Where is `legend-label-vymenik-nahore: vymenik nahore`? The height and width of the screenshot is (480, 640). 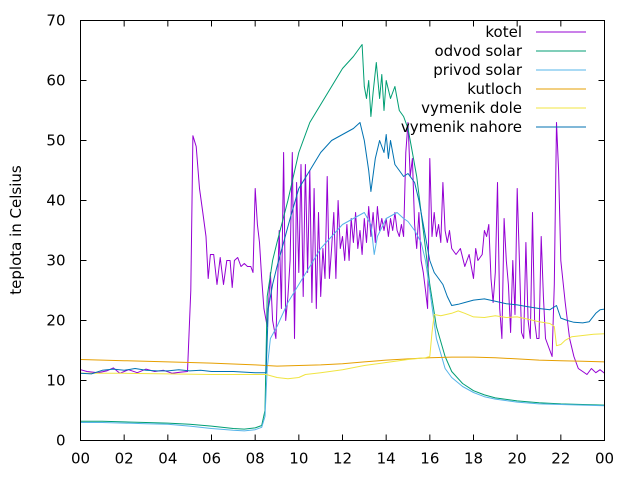 legend-label-vymenik-nahore: vymenik nahore is located at coordinates (461, 127).